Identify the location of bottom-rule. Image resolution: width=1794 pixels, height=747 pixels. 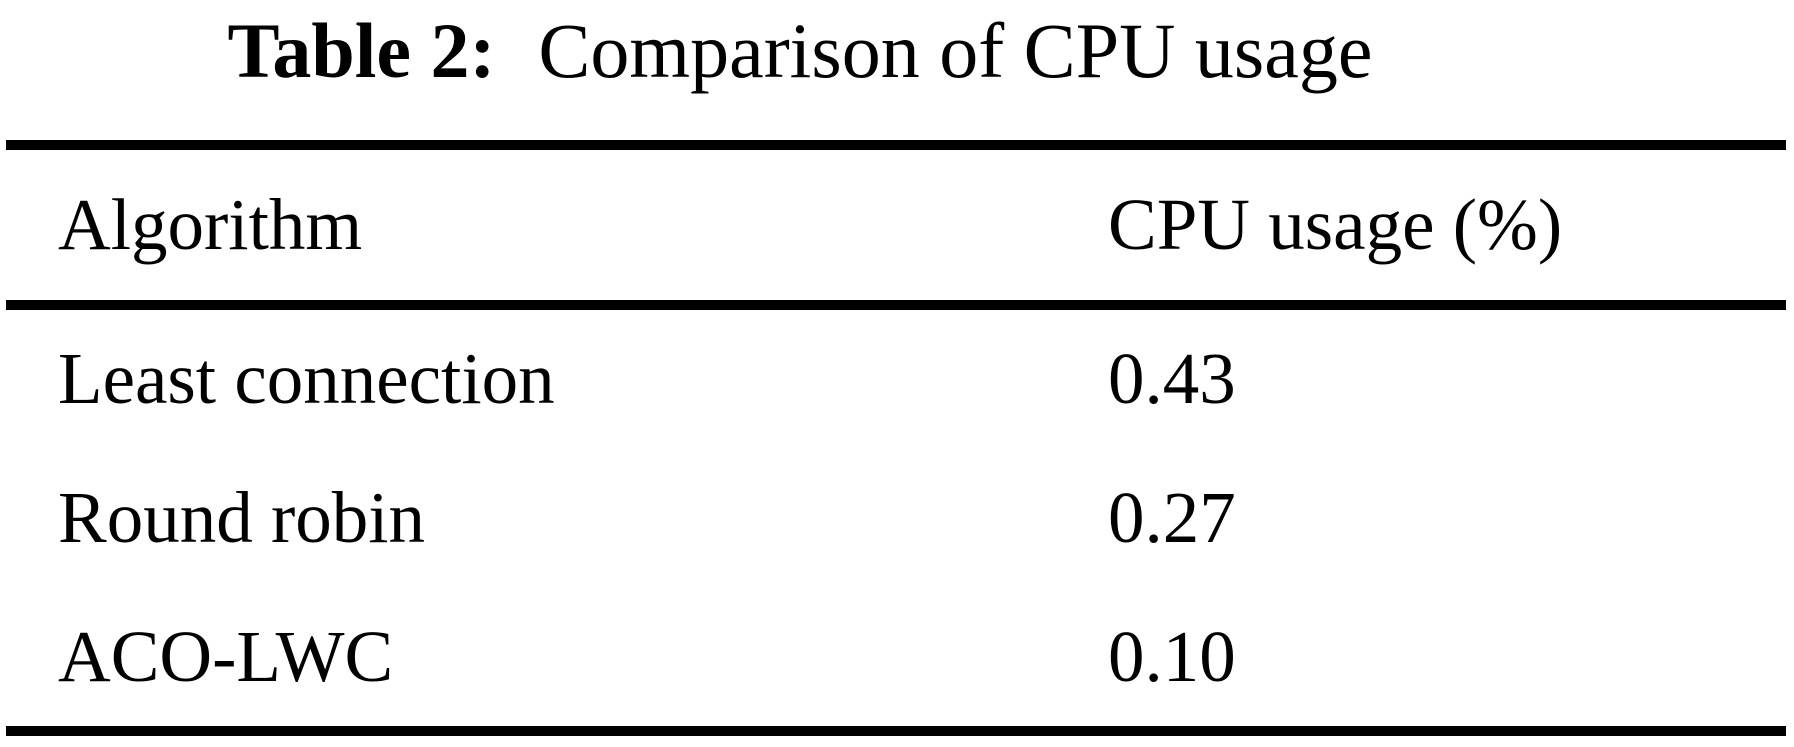
(896, 731).